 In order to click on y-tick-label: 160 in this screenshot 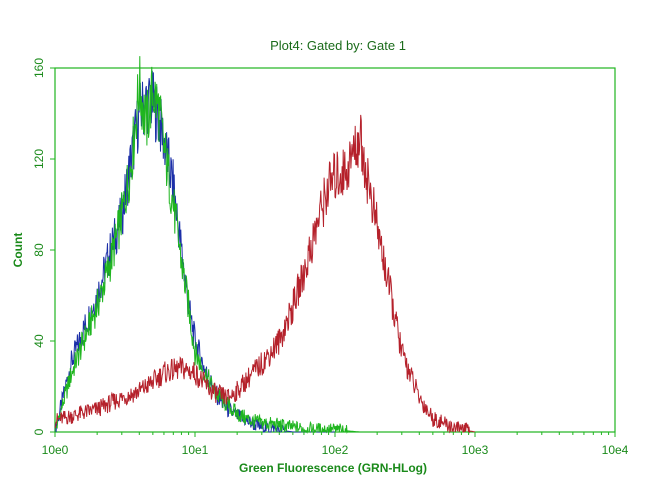, I will do `click(39, 68)`.